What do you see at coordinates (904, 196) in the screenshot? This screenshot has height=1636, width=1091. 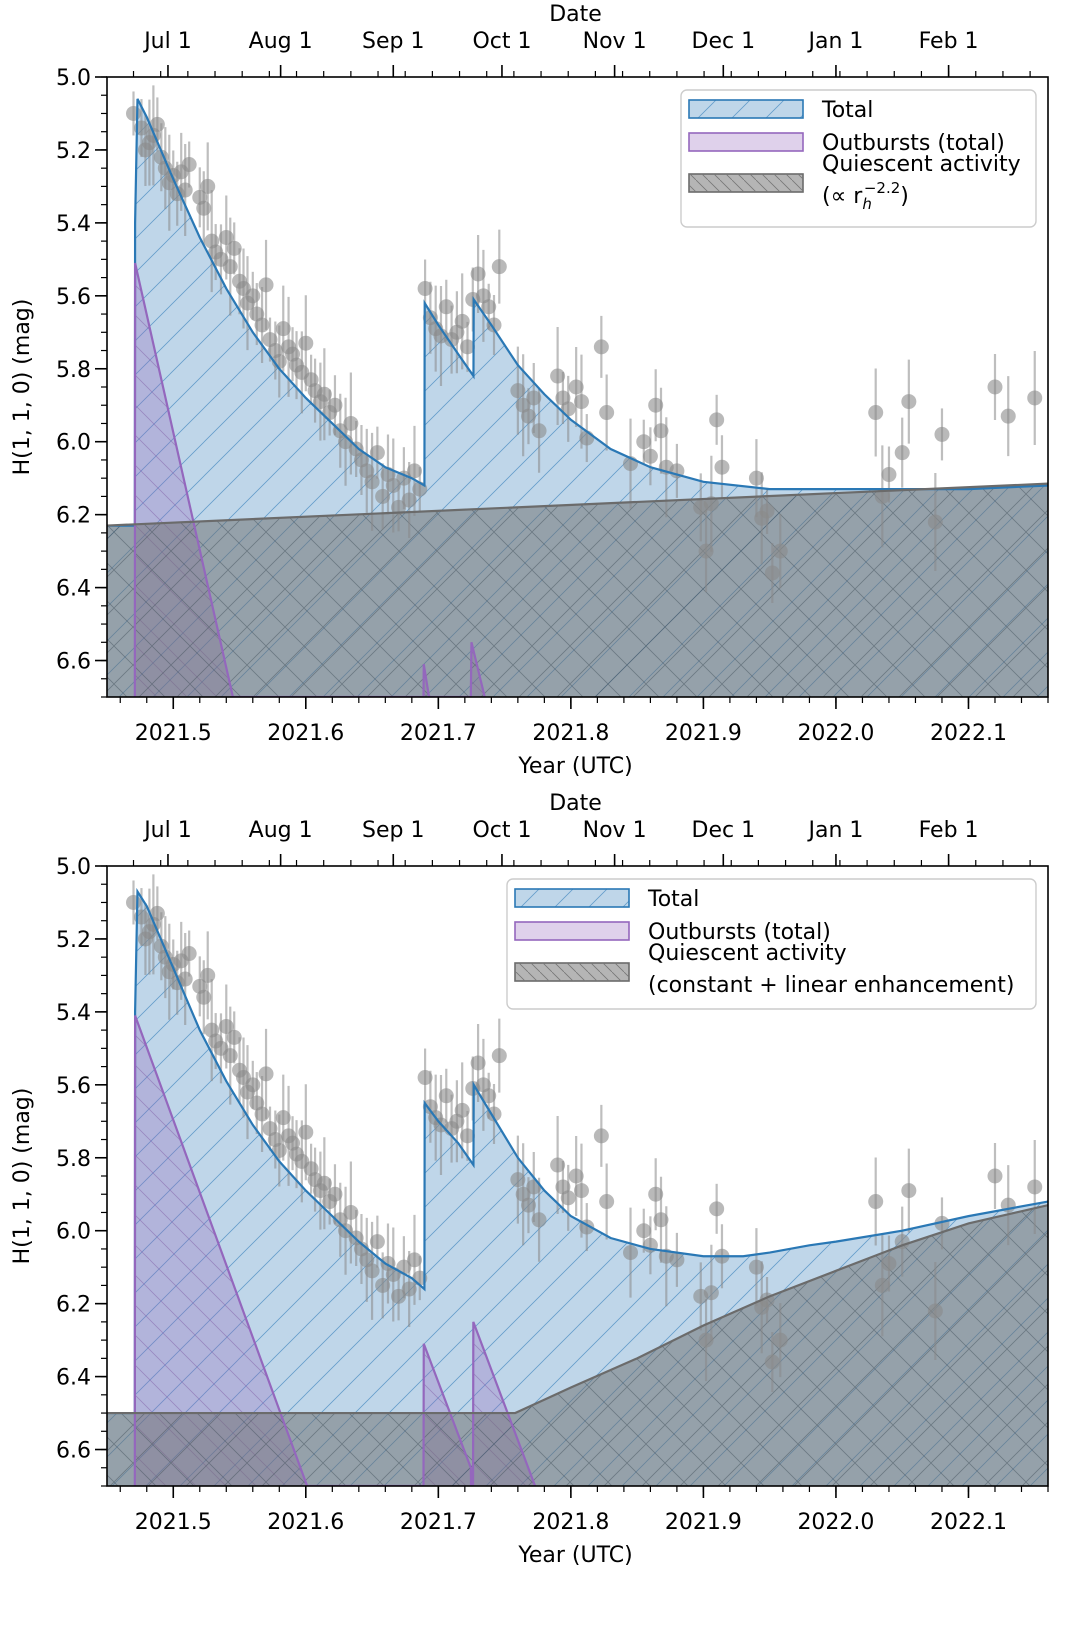 I see `legend-formula-suffix: )` at bounding box center [904, 196].